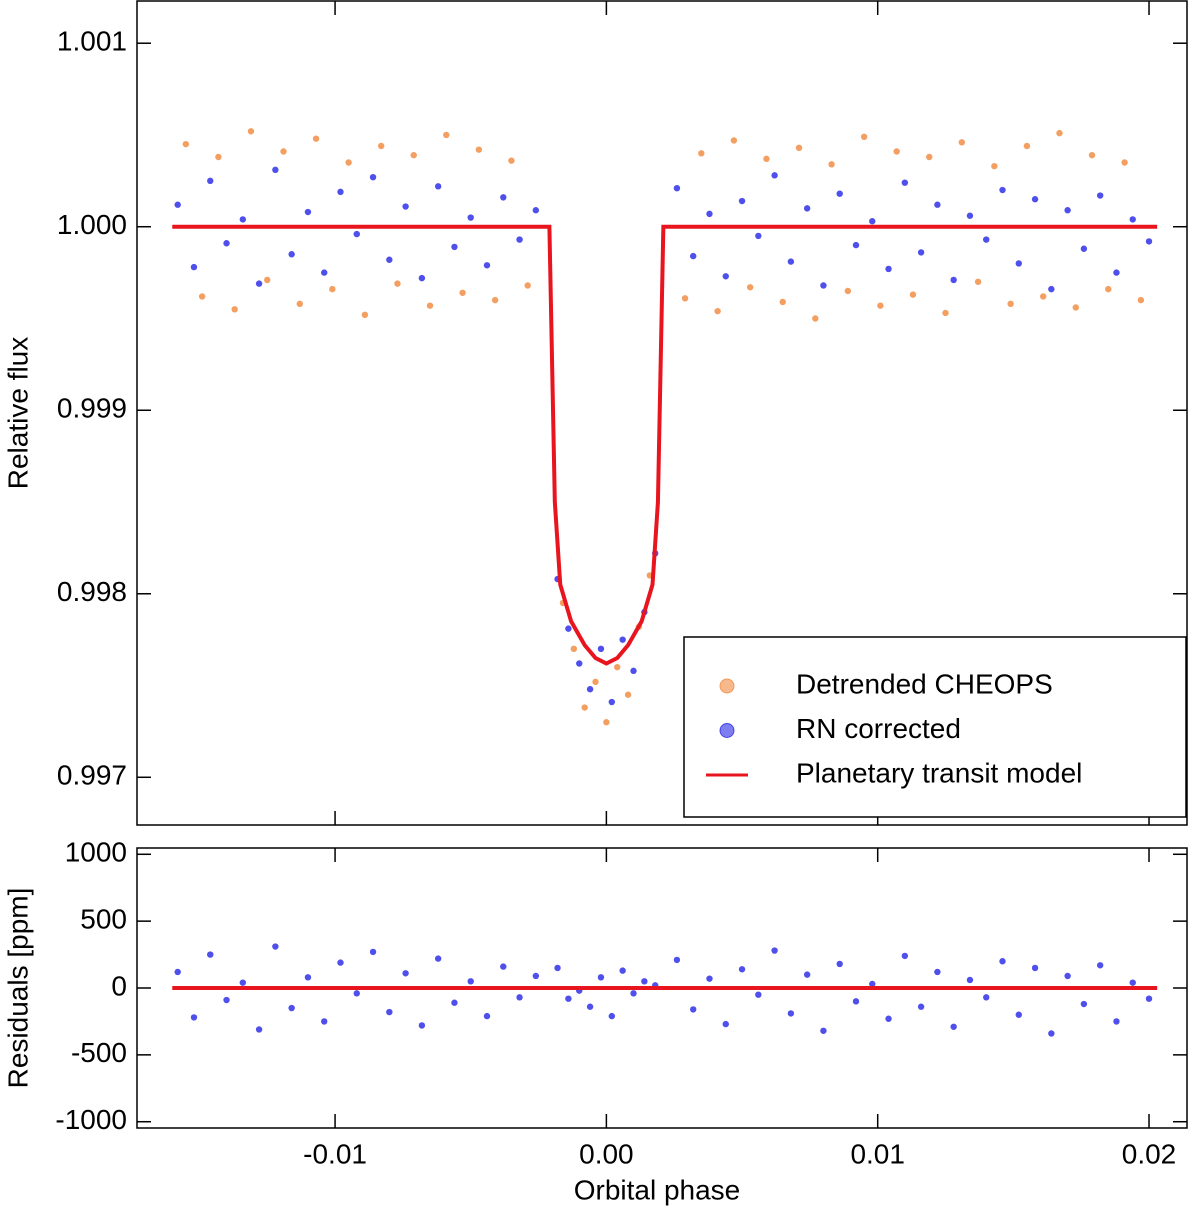 The height and width of the screenshot is (1211, 1200). I want to click on y-tick-label: 0.999, so click(92, 408).